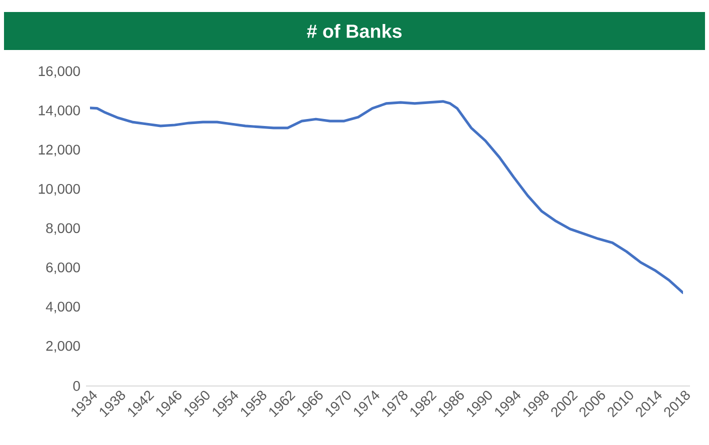 The image size is (709, 445). Describe the element at coordinates (59, 111) in the screenshot. I see `y-tick-label: 14,000` at that location.